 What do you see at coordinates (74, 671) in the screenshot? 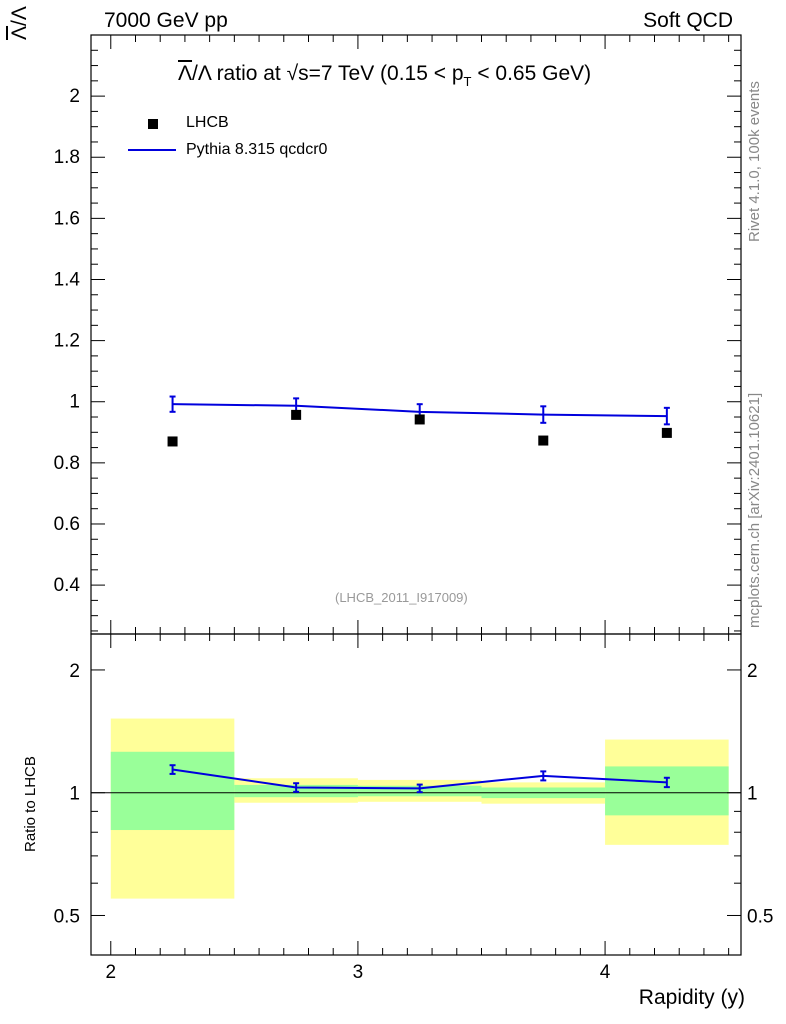
I see `ratio-y-tick-label-left-2: 2` at bounding box center [74, 671].